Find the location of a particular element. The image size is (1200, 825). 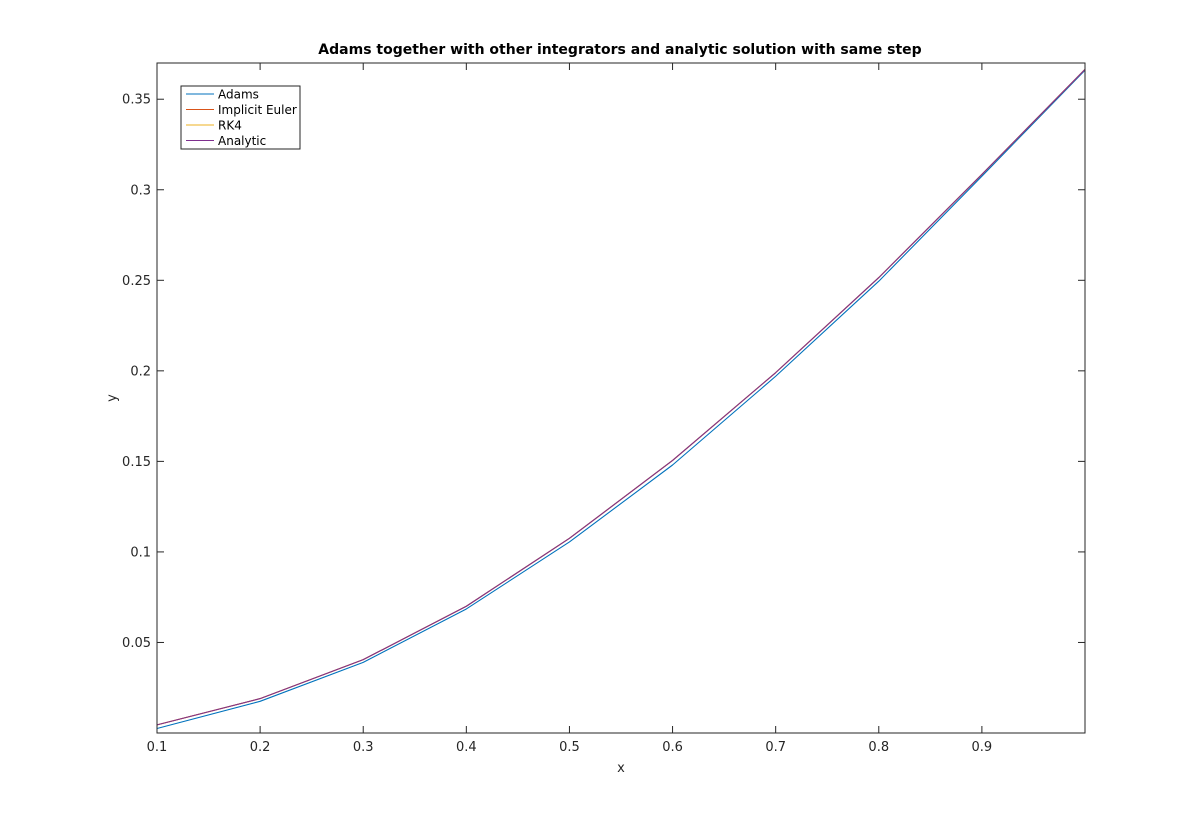

y-tick-label: 0.1 is located at coordinates (140, 552).